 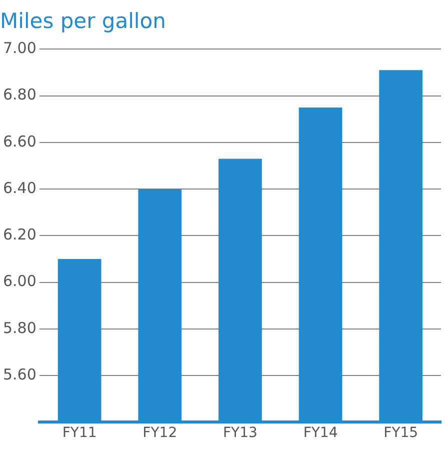 I want to click on y-tick-label: 6.40, so click(x=19, y=187).